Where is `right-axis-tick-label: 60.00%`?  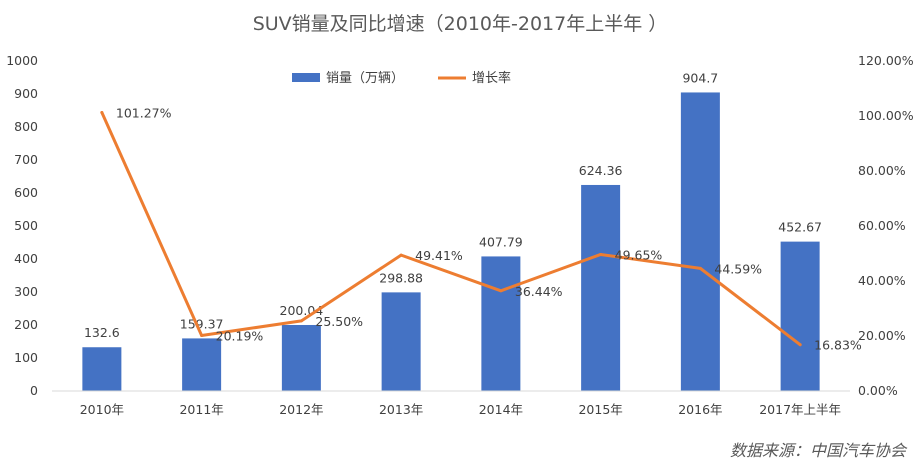
right-axis-tick-label: 60.00% is located at coordinates (882, 225).